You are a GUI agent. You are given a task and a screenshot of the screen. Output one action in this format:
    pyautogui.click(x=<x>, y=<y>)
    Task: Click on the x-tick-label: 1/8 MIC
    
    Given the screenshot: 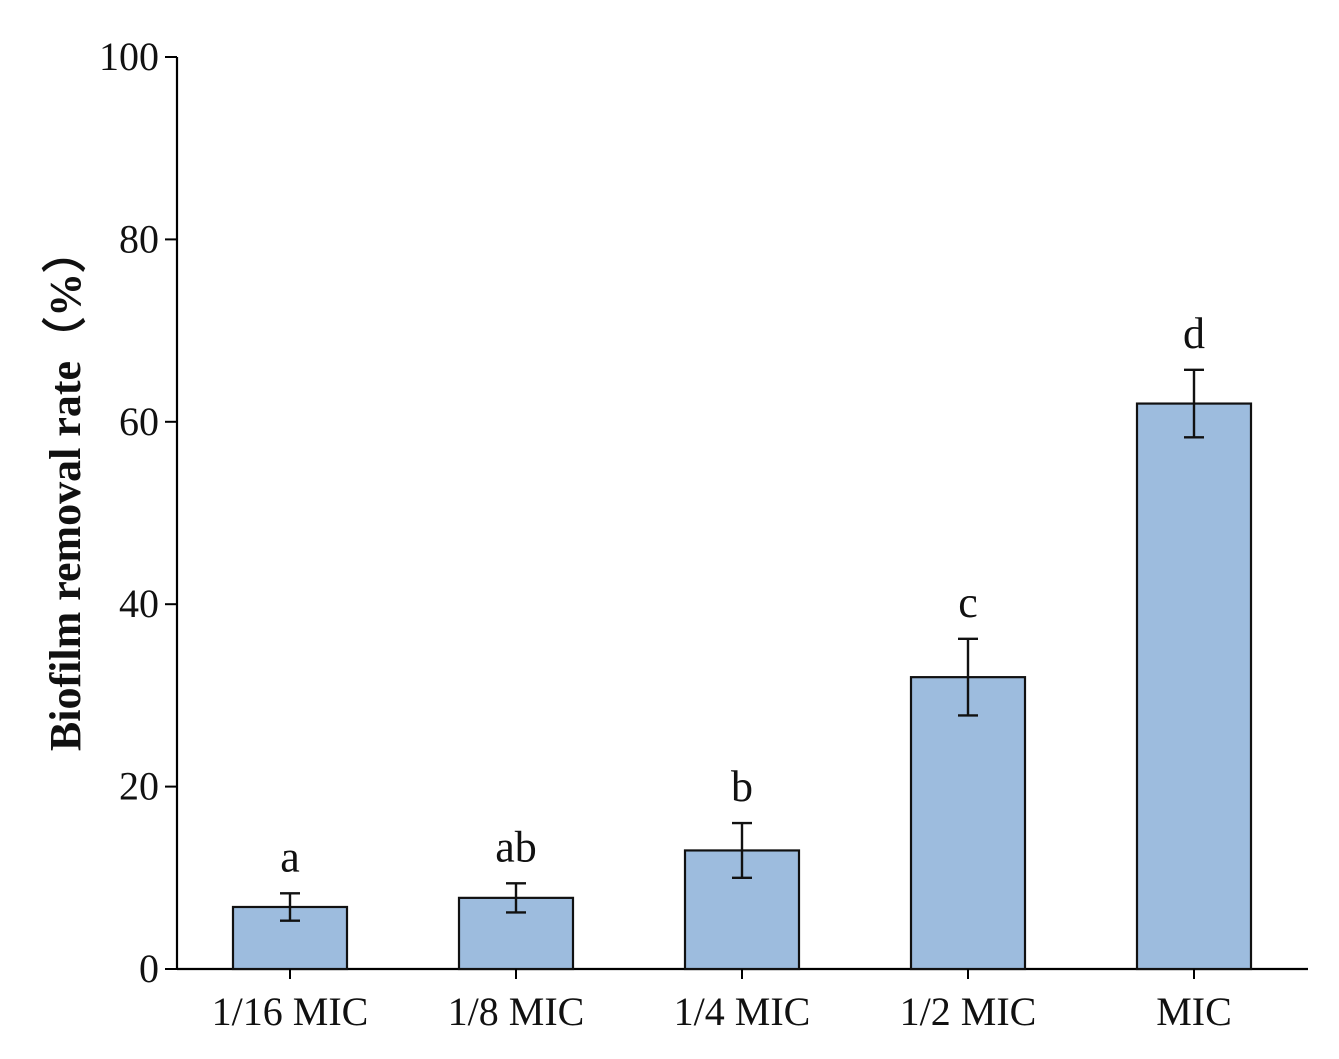 What is the action you would take?
    pyautogui.click(x=516, y=1011)
    